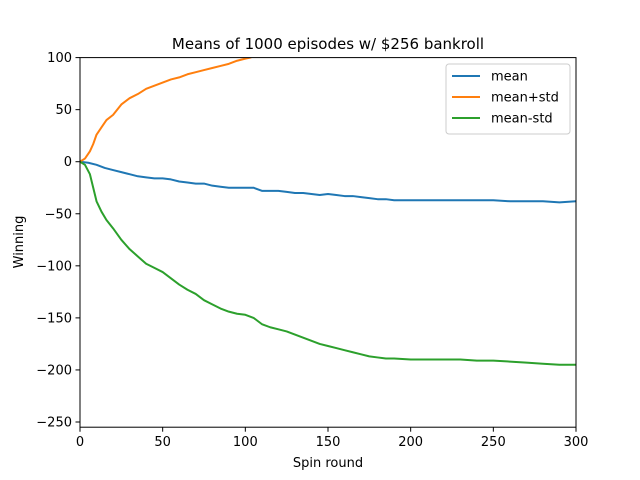 The width and height of the screenshot is (640, 480). I want to click on legend: mean mean+std mean-std, so click(508, 99).